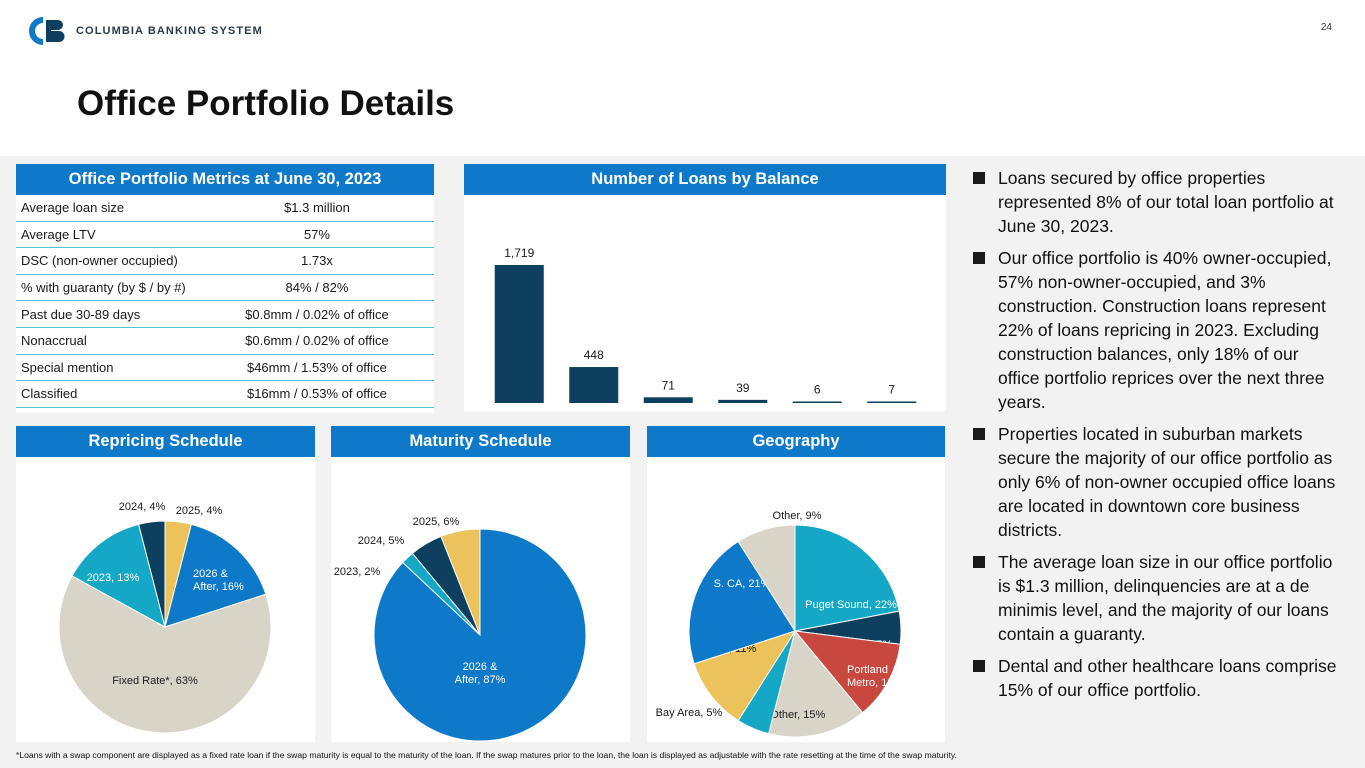 This screenshot has height=768, width=1365. I want to click on pie-slice-label: Puget Sound, 22%, so click(851, 605).